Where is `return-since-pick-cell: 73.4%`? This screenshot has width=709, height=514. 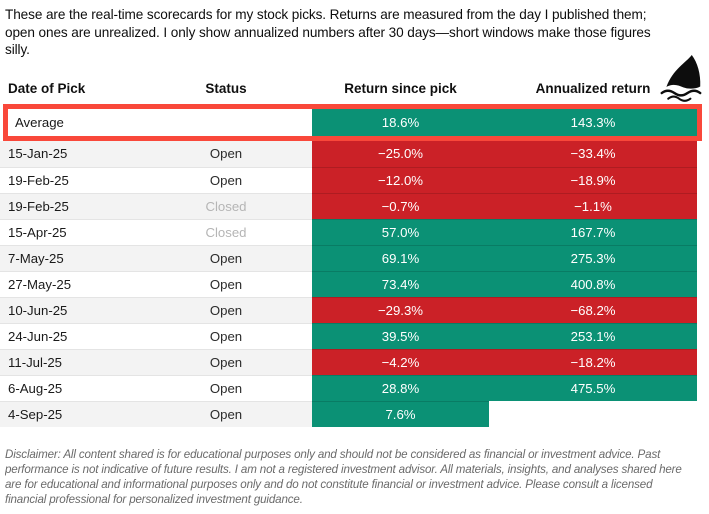 return-since-pick-cell: 73.4% is located at coordinates (400, 283).